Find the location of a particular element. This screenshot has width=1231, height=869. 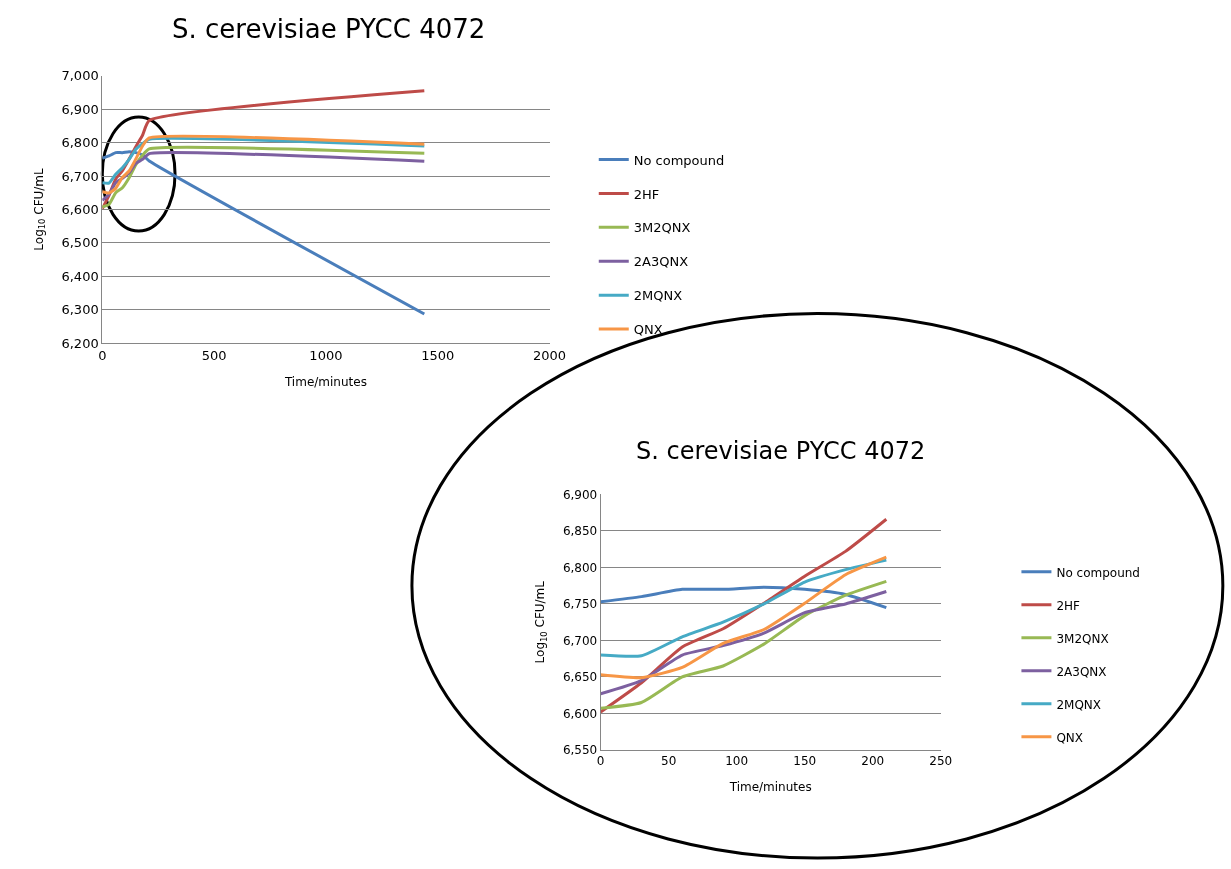

y-tick-label: 6,550 is located at coordinates (580, 750).